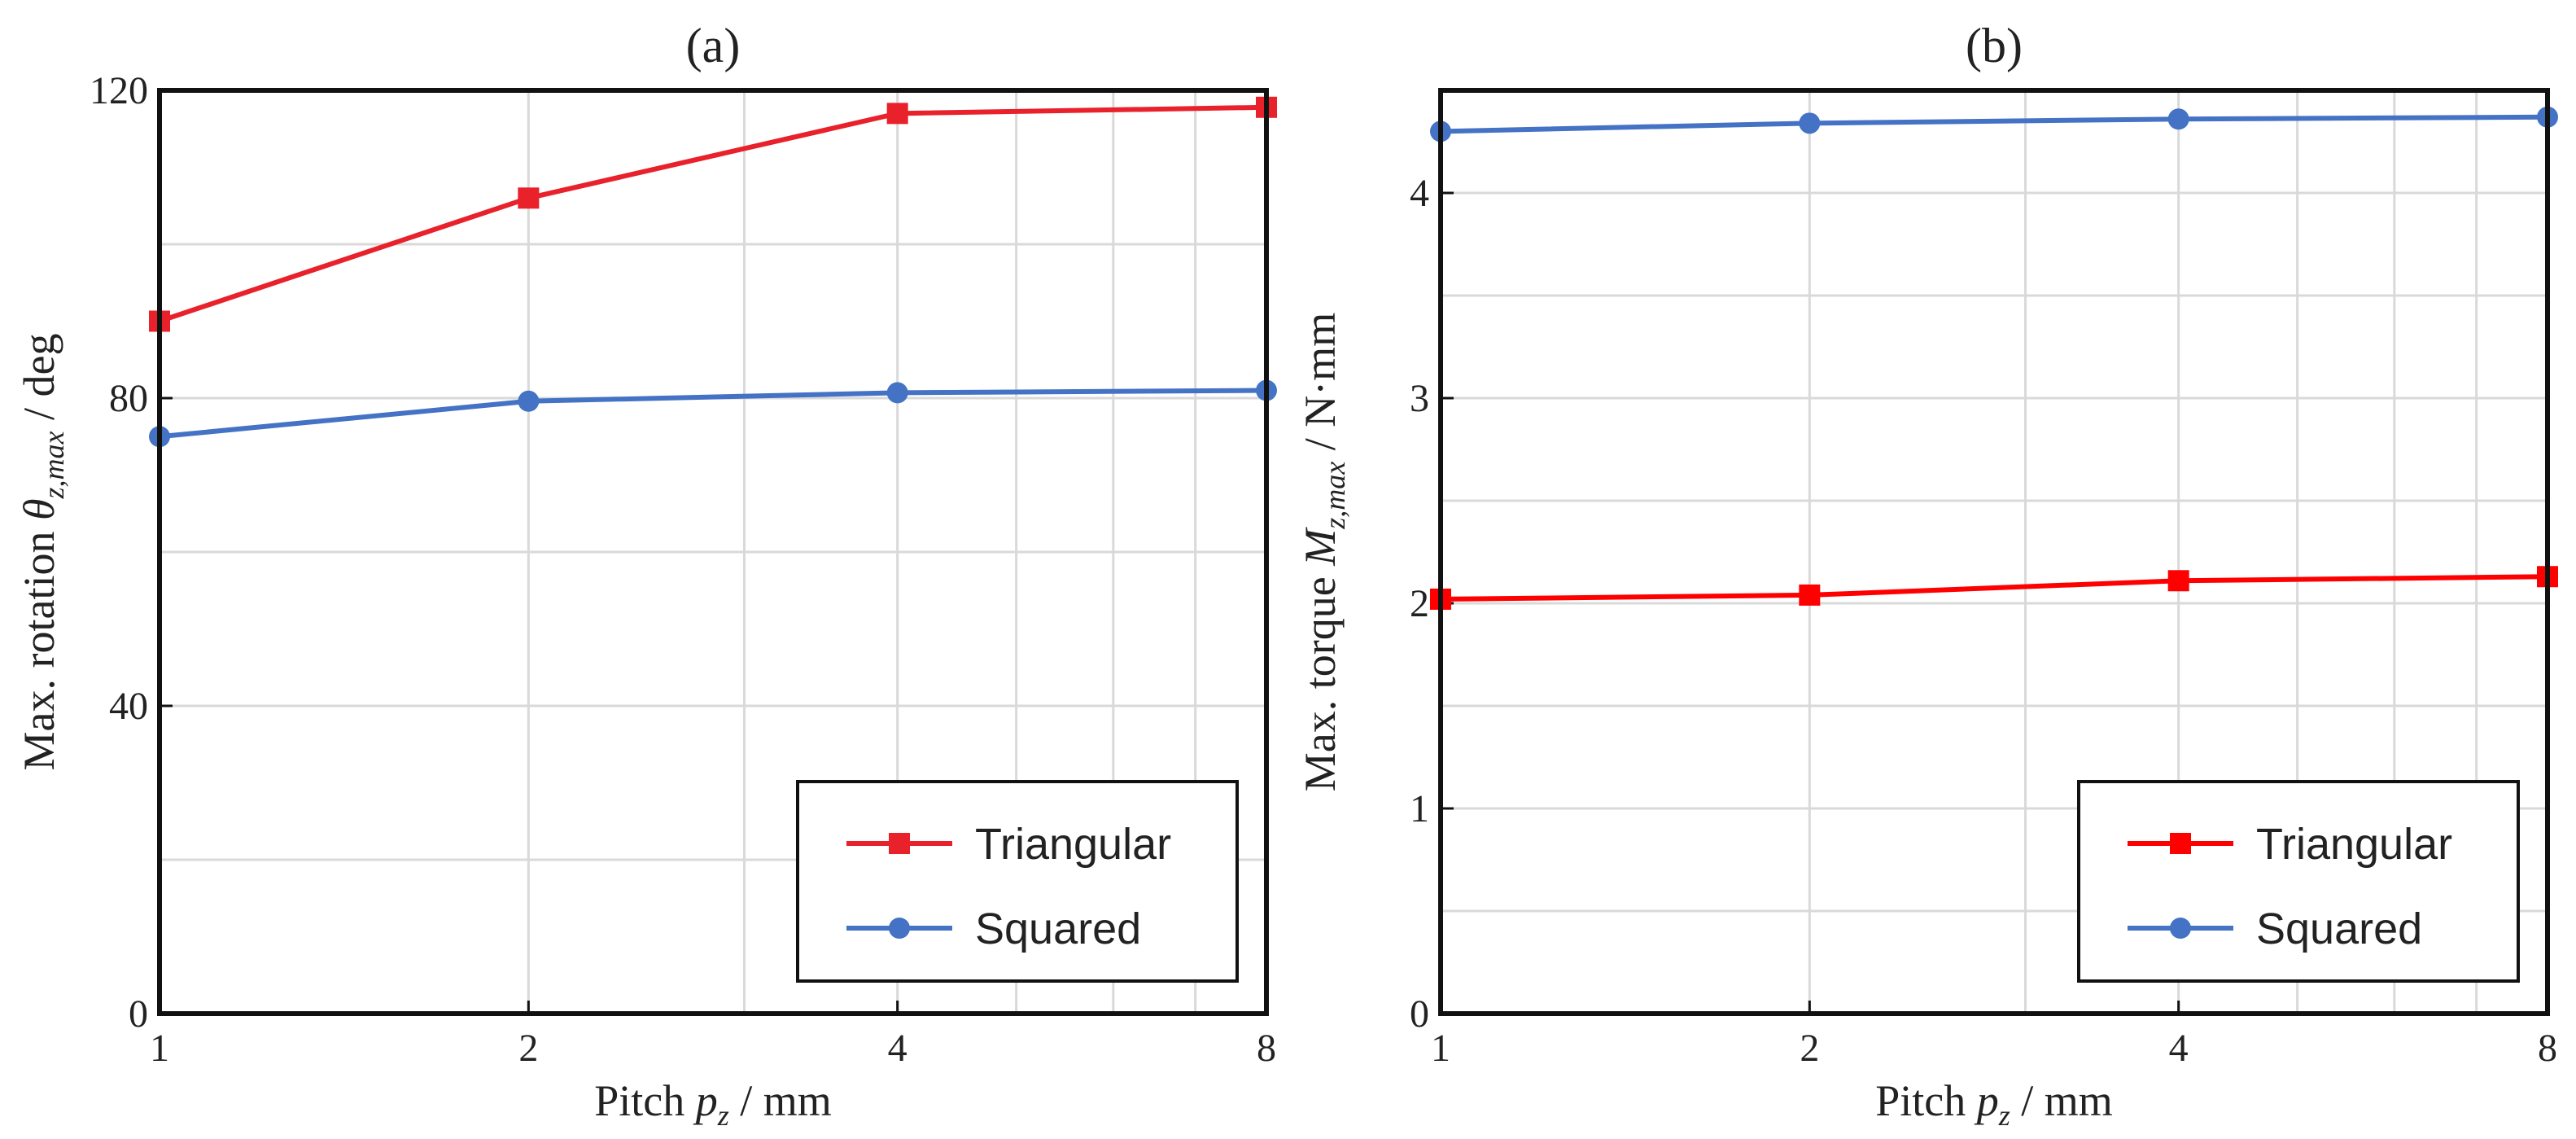 The width and height of the screenshot is (2576, 1139). Describe the element at coordinates (1419, 399) in the screenshot. I see `y-tick-label: 3` at that location.